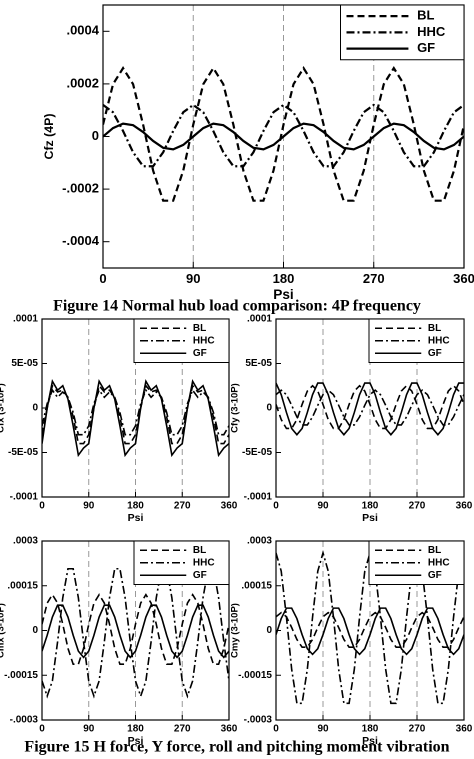 This screenshot has width=474, height=759. What do you see at coordinates (49, 137) in the screenshot?
I see `y-axis-label: Cfz (4P)` at bounding box center [49, 137].